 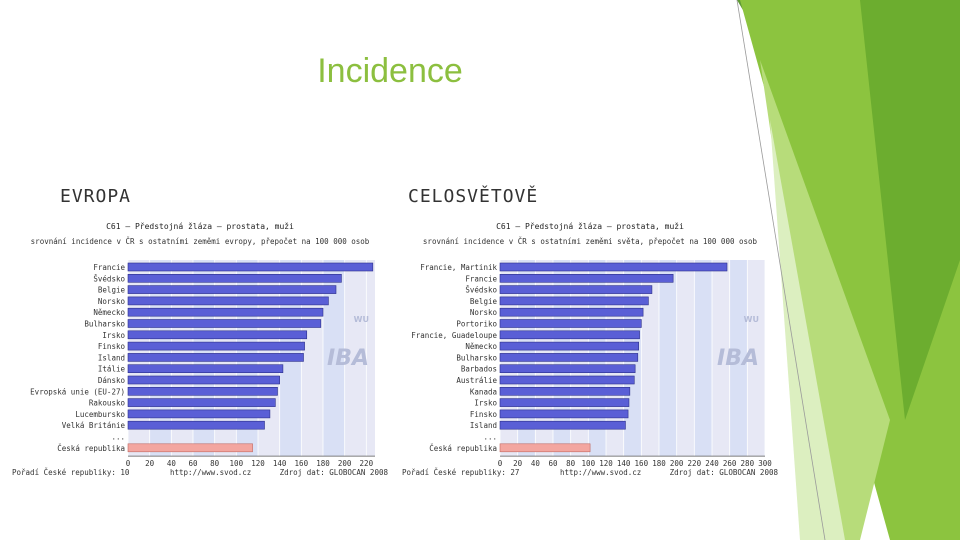 I want to click on europe-tick-label: 120, so click(x=258, y=463).